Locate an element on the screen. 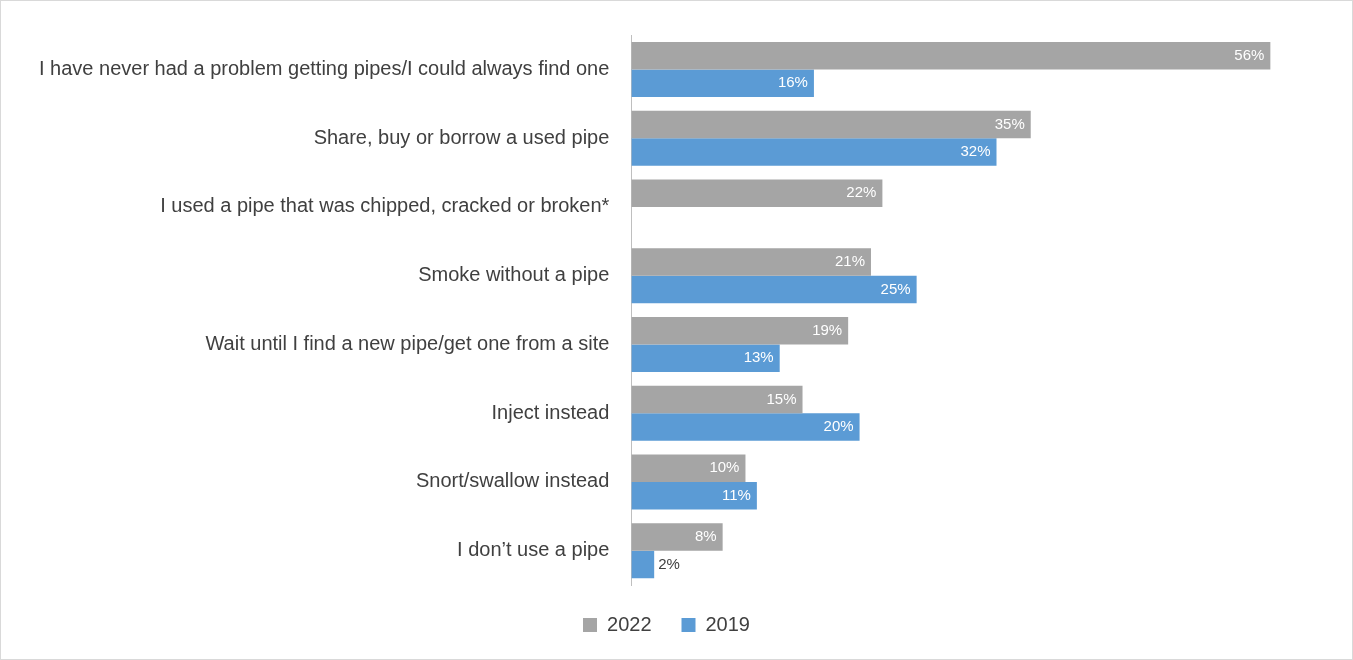 The width and height of the screenshot is (1353, 660). data-label: 22% is located at coordinates (861, 192).